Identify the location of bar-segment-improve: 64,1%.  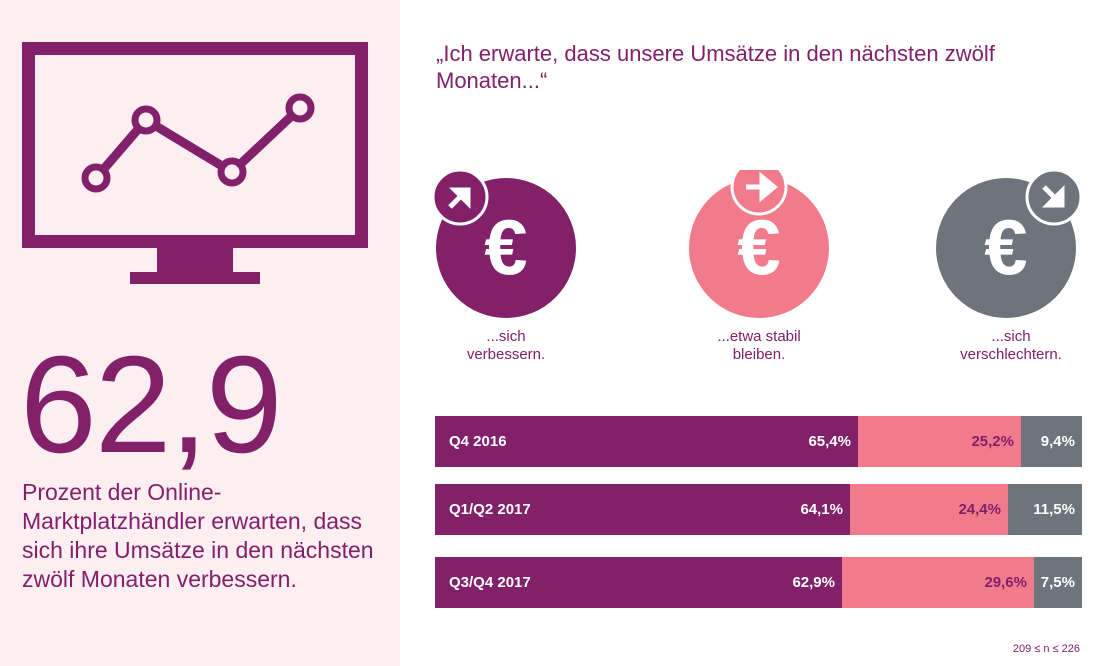
(642, 509).